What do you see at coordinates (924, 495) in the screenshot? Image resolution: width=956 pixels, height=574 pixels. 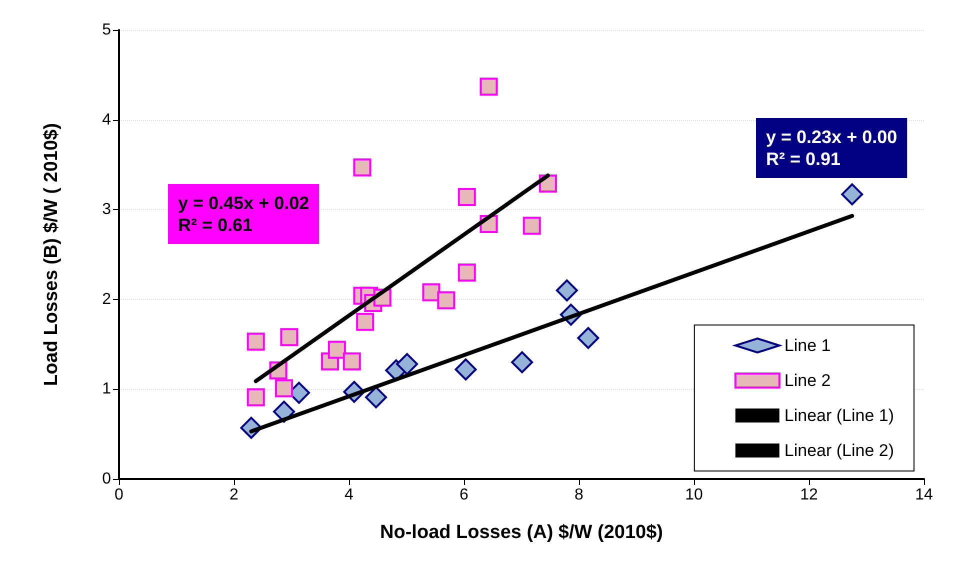 I see `x-tick-label: 14` at bounding box center [924, 495].